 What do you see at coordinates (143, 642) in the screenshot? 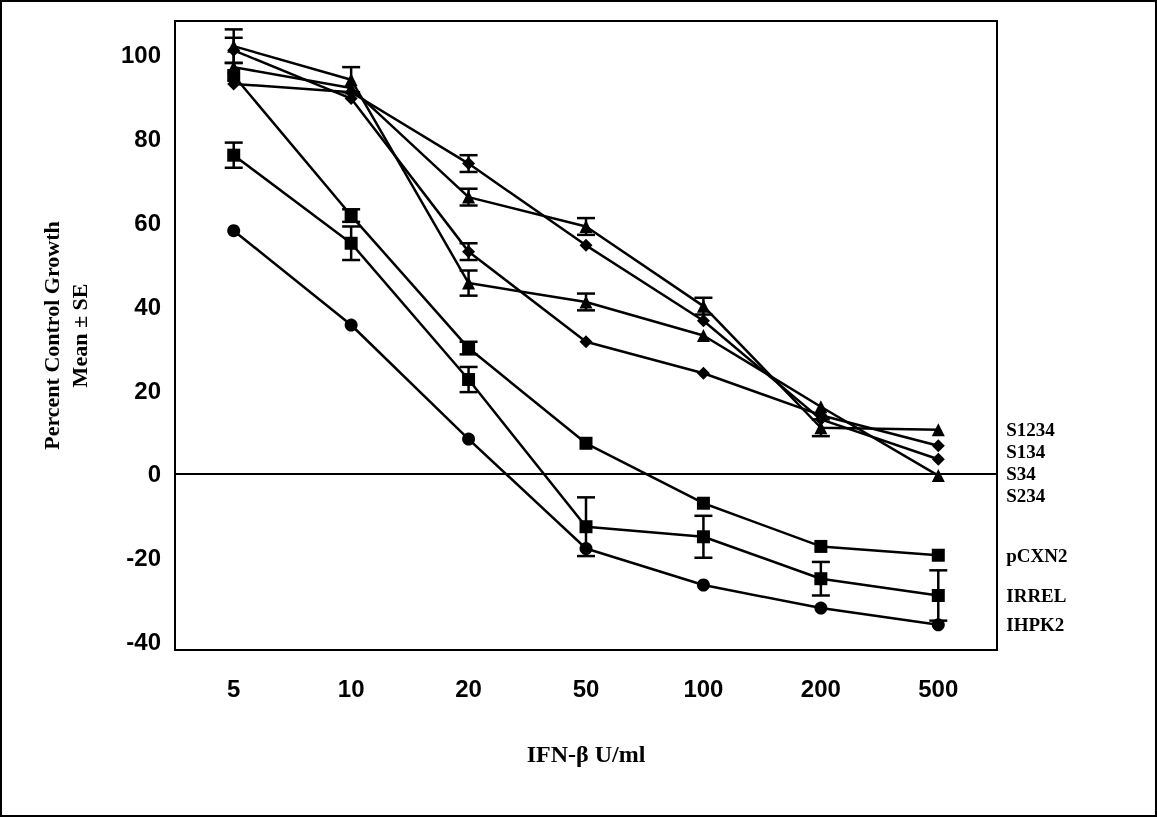
I see `y-tick-label: -40` at bounding box center [143, 642].